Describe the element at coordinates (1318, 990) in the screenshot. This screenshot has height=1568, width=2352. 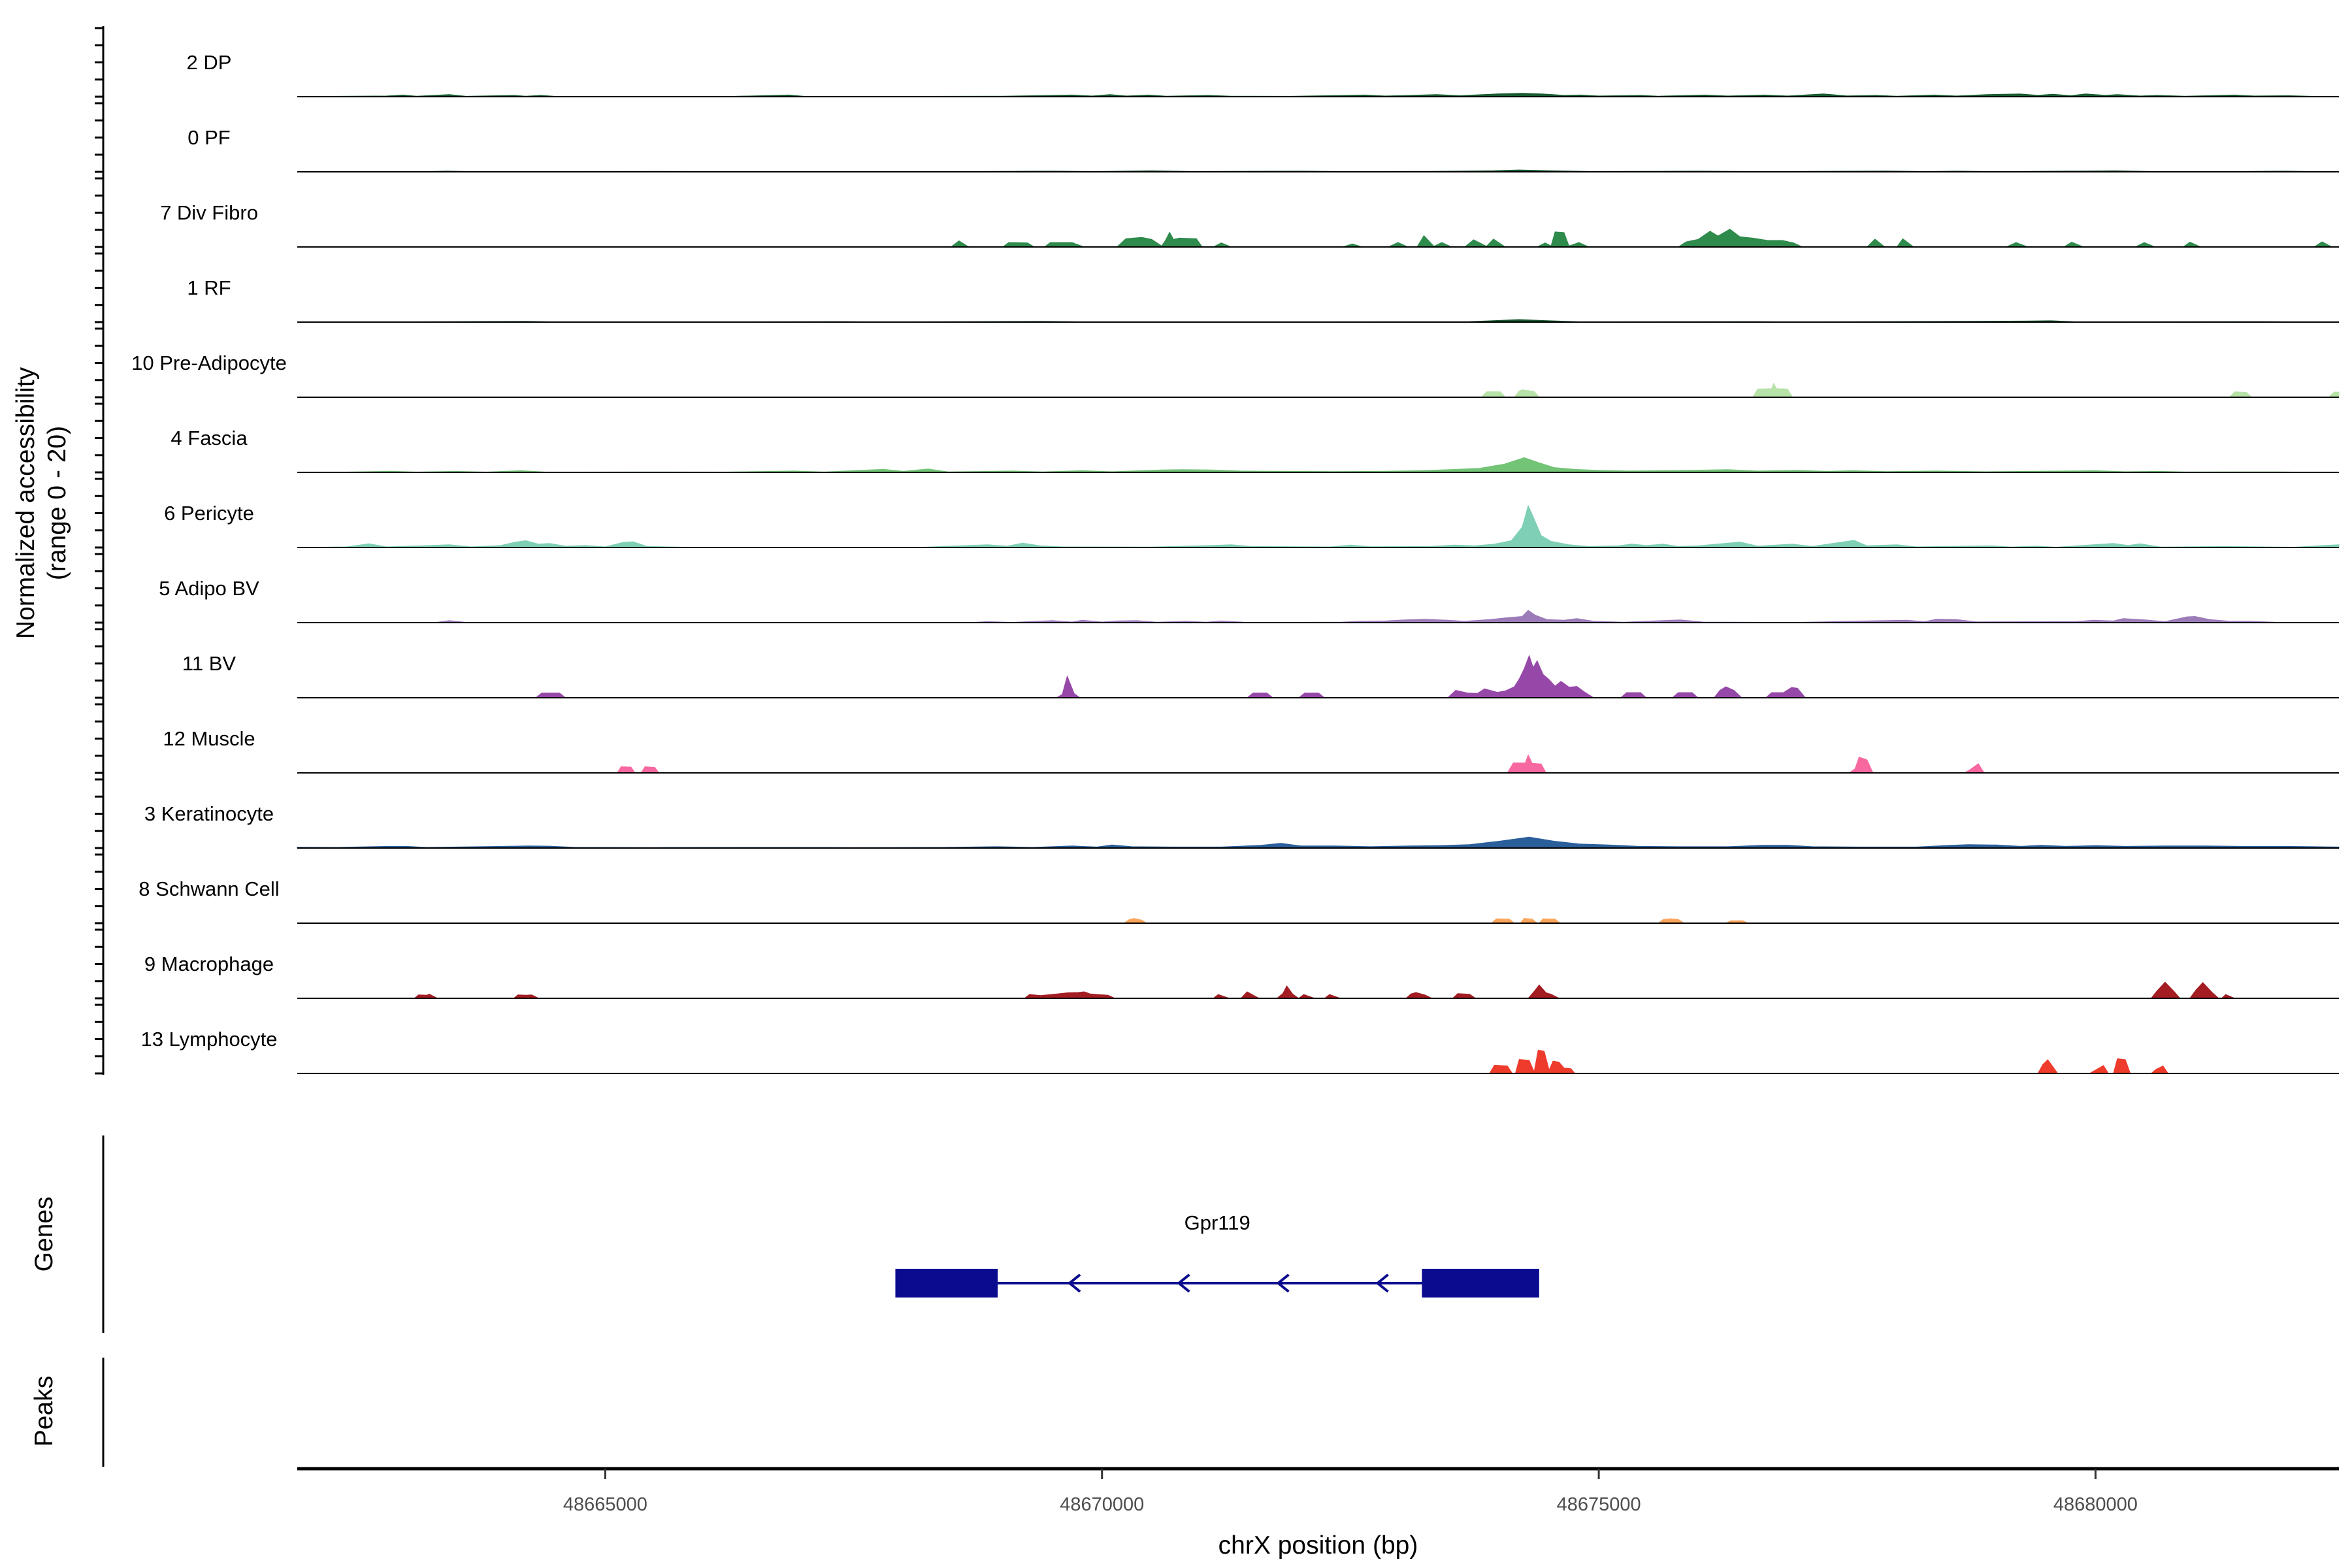
I see `coverage-signal-9-macrophage` at that location.